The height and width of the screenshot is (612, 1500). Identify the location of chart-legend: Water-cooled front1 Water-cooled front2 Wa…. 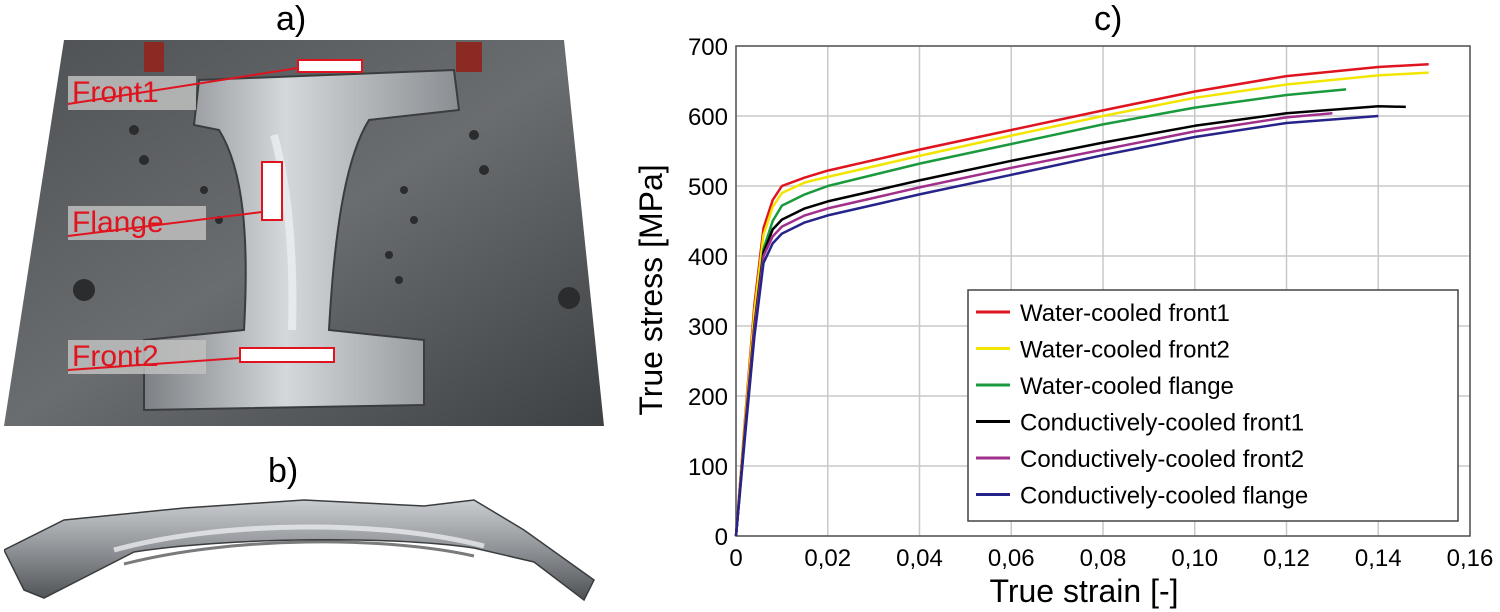
(1213, 405).